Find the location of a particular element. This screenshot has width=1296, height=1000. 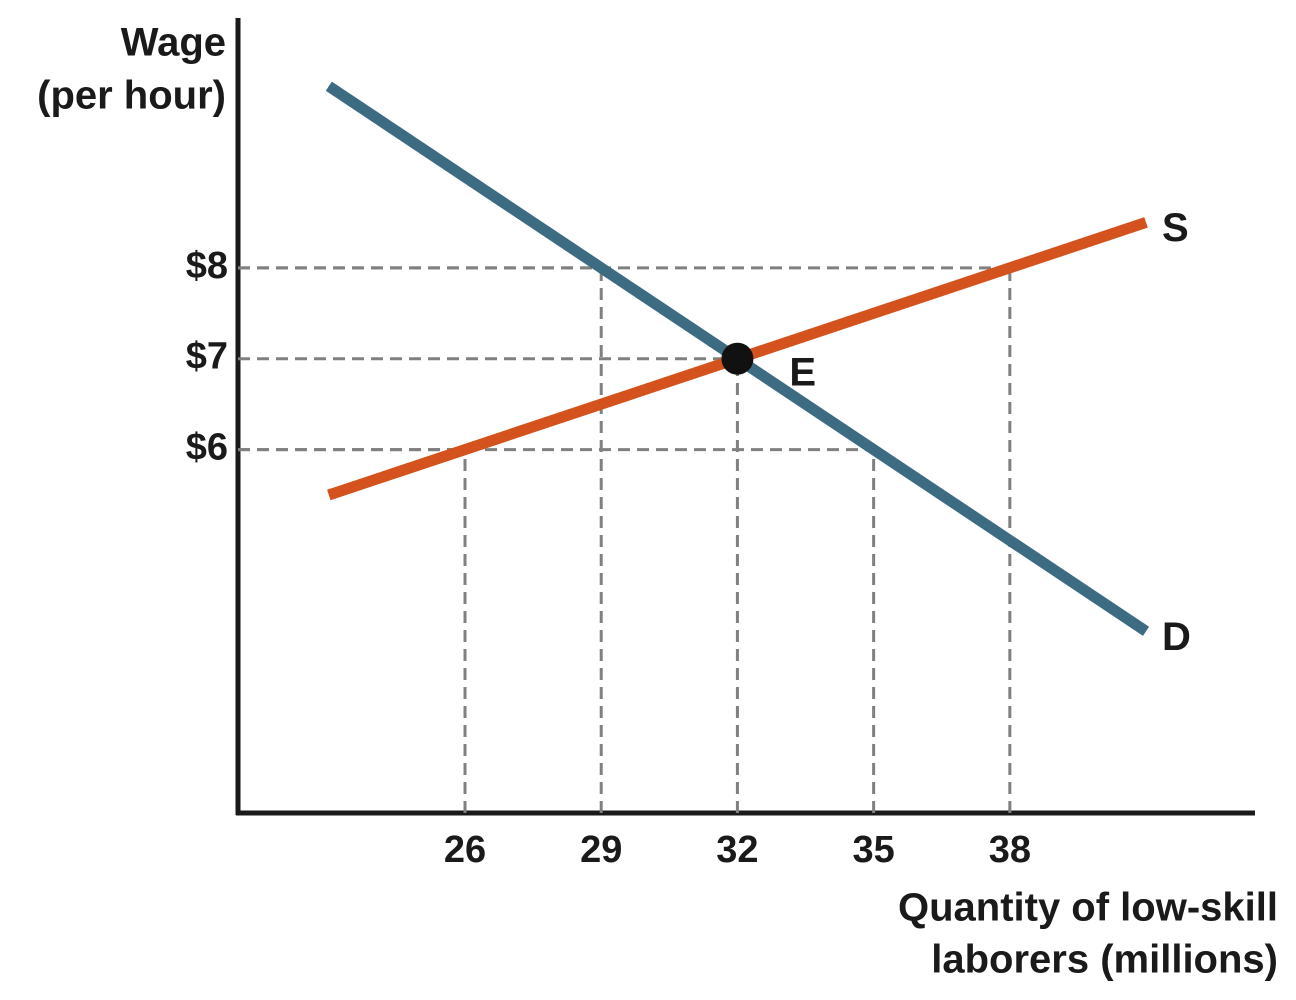

curve-label: D is located at coordinates (1176, 637).